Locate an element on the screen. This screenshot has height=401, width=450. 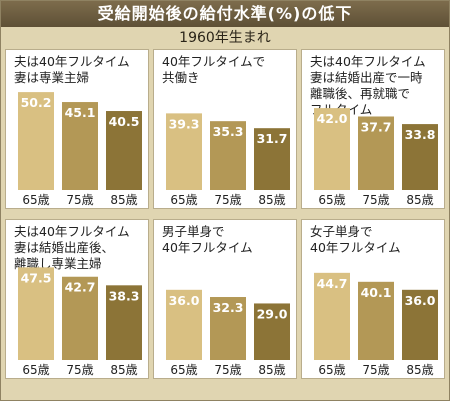
age-label-1-2: 75歳 is located at coordinates (79, 200).